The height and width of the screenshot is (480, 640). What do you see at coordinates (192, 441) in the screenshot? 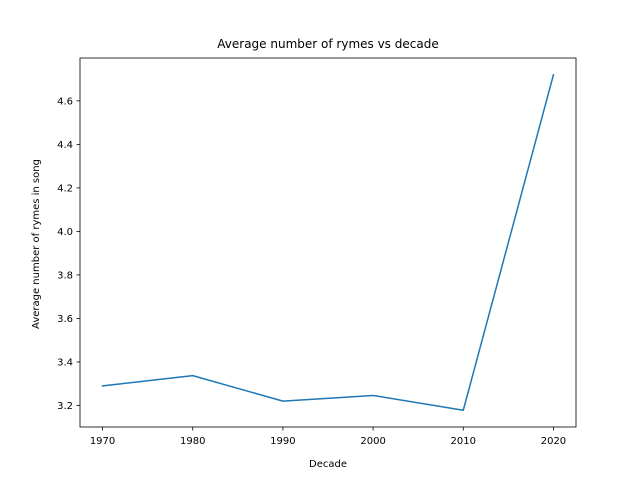
I see `x-tick-label: 1980` at bounding box center [192, 441].